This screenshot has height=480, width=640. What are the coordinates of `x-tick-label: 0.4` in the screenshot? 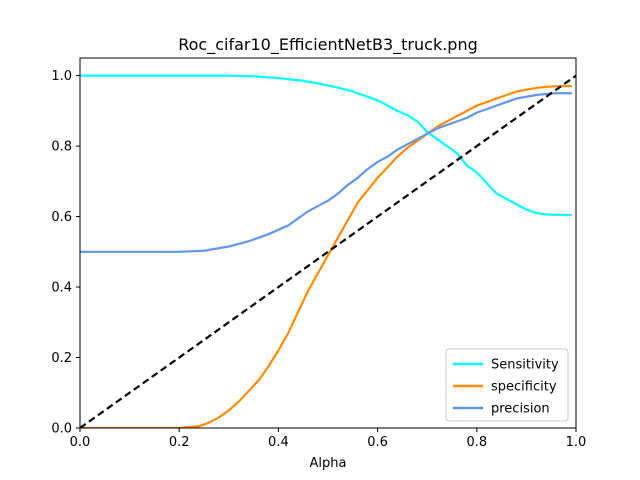 It's located at (278, 442).